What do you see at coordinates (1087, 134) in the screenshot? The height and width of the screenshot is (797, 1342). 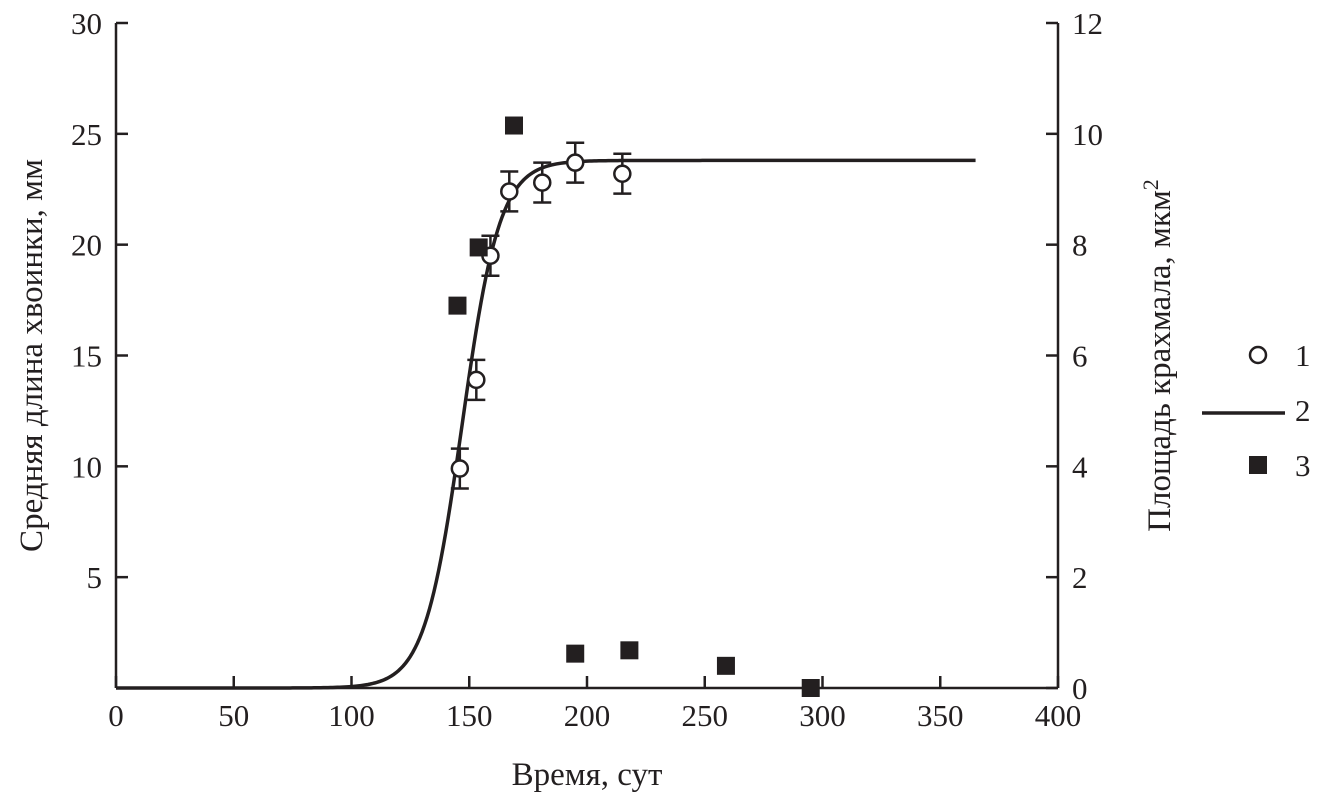 I see `y-right-tick-label: 10` at bounding box center [1087, 134].